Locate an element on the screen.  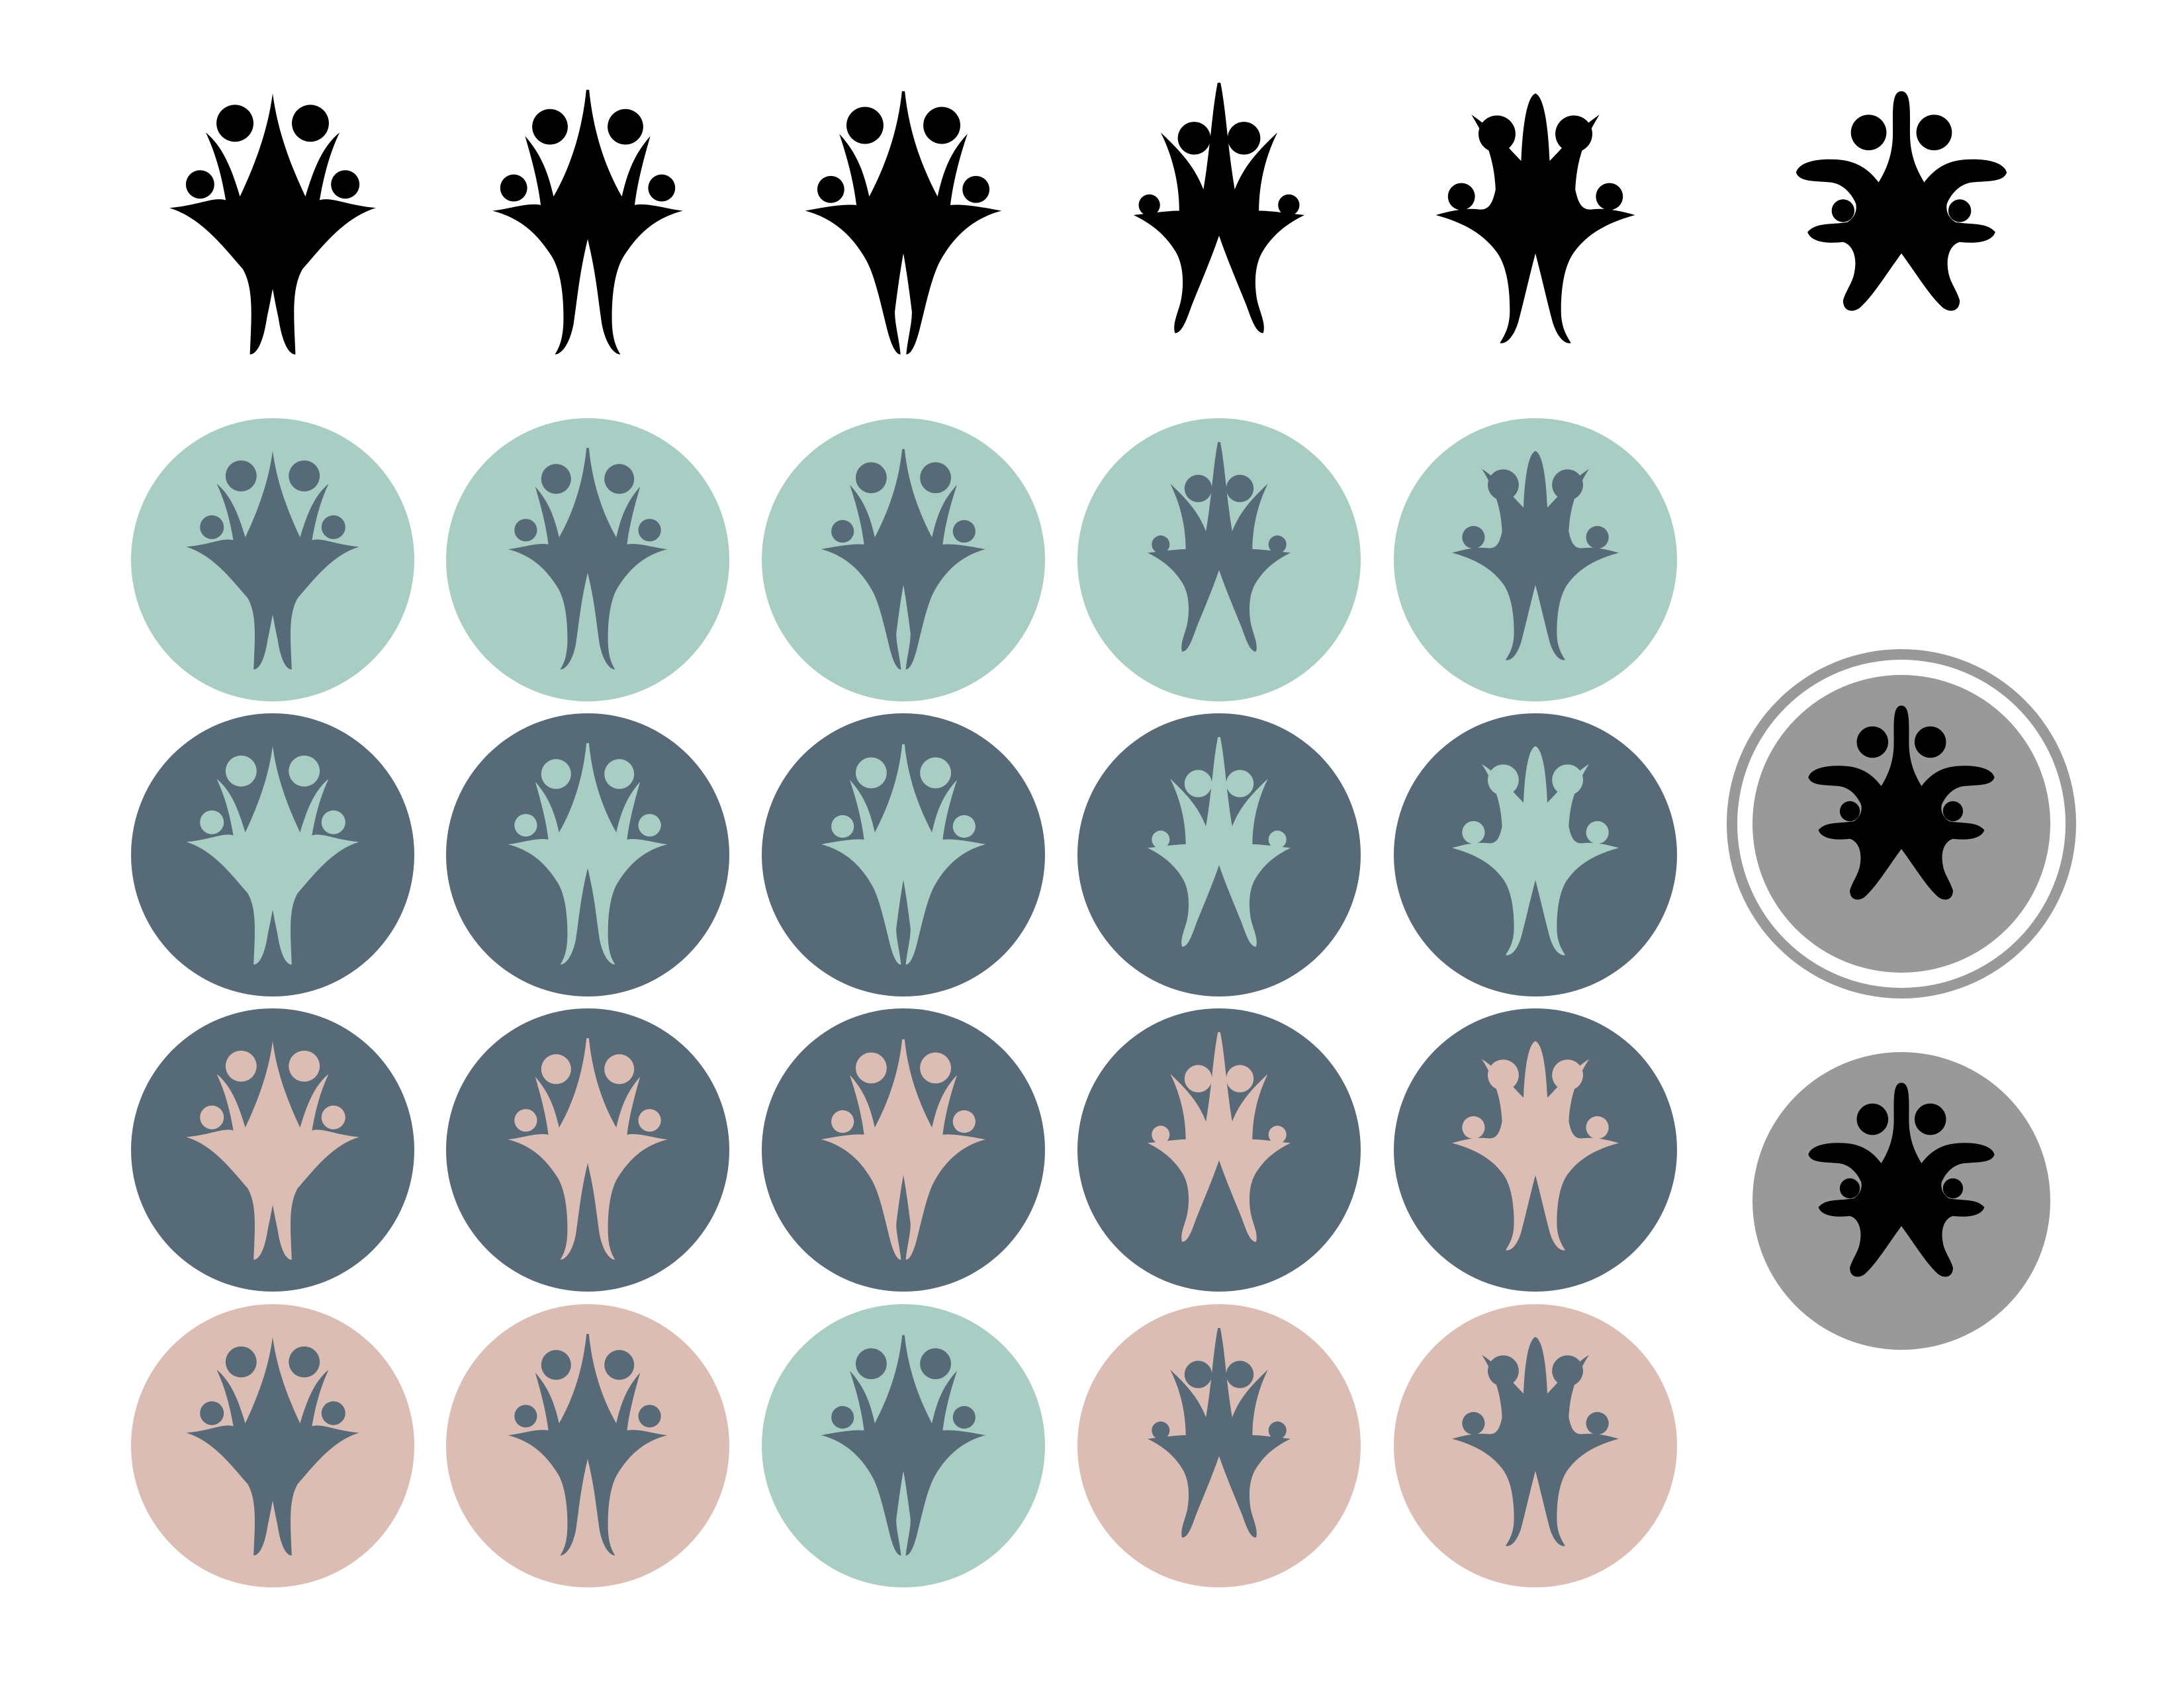
arch-glyph-icon is located at coordinates (1535, 218).